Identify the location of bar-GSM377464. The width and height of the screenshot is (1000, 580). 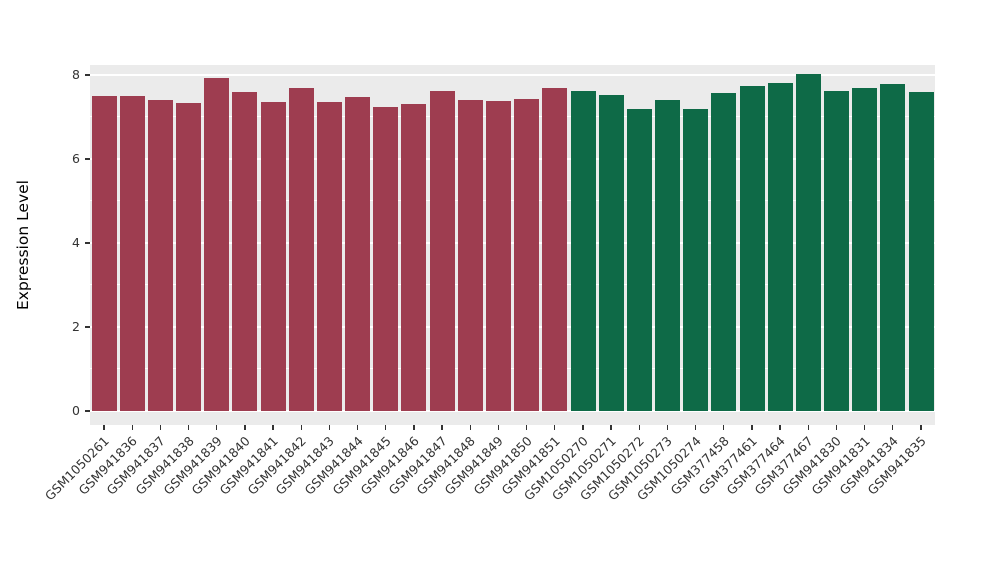
(780, 247).